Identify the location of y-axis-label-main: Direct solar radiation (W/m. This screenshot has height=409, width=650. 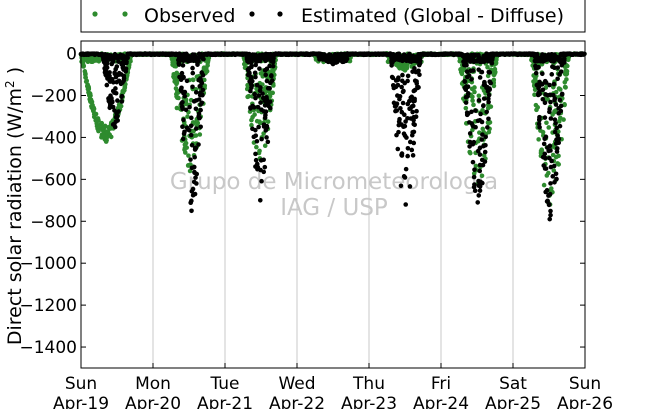
(15, 216).